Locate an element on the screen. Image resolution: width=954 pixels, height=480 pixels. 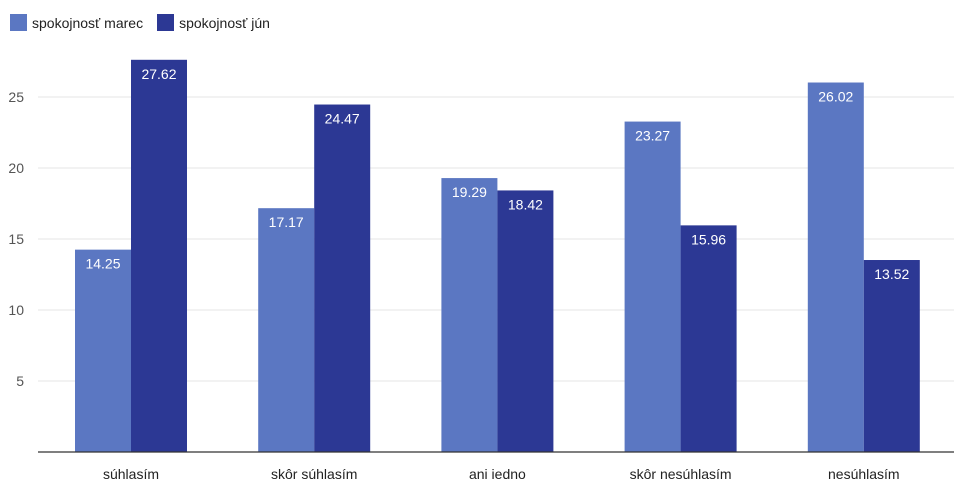
legend-label-series-2: spokojnosť jún is located at coordinates (224, 22).